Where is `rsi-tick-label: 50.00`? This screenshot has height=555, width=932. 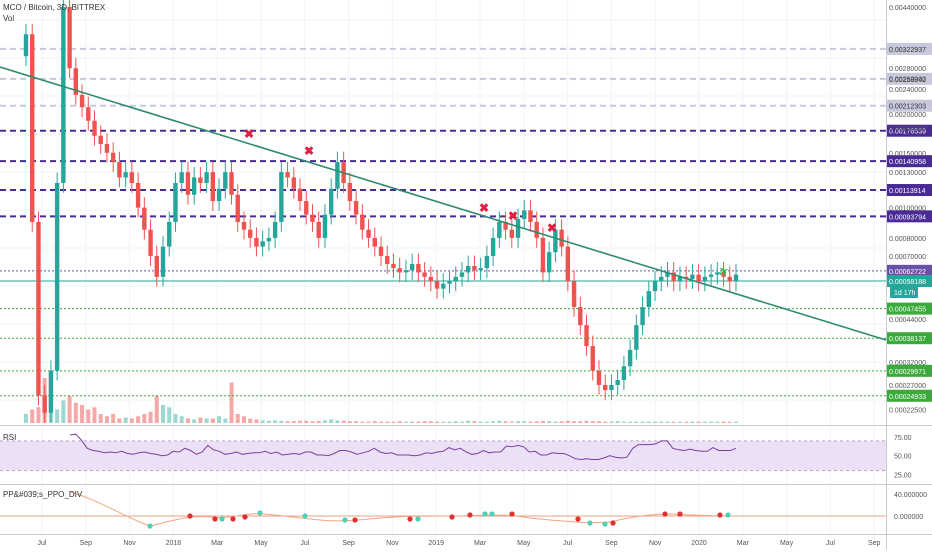
rsi-tick-label: 50.00 is located at coordinates (903, 457).